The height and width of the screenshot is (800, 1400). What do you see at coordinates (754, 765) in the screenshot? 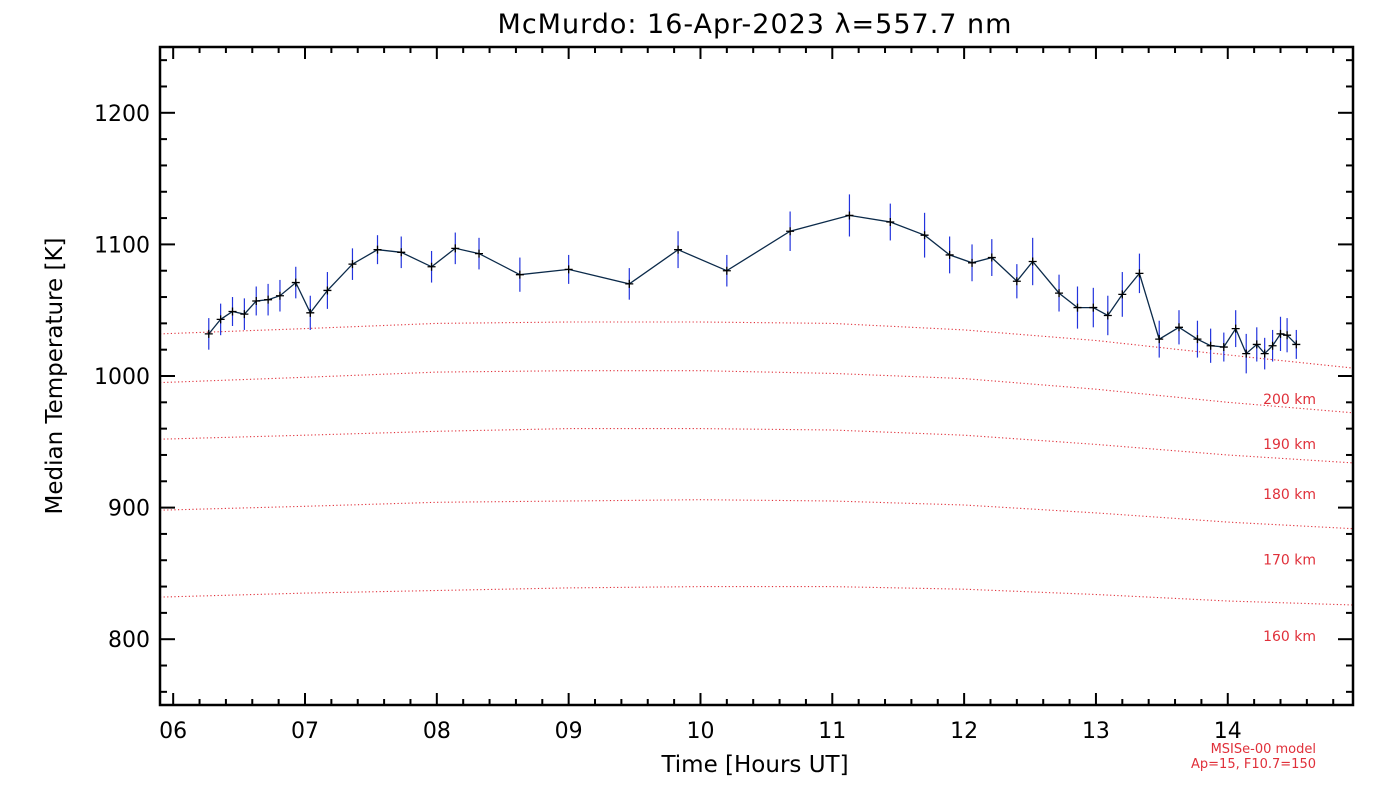
I see `x-axis-label: Time [Hours UT]` at bounding box center [754, 765].